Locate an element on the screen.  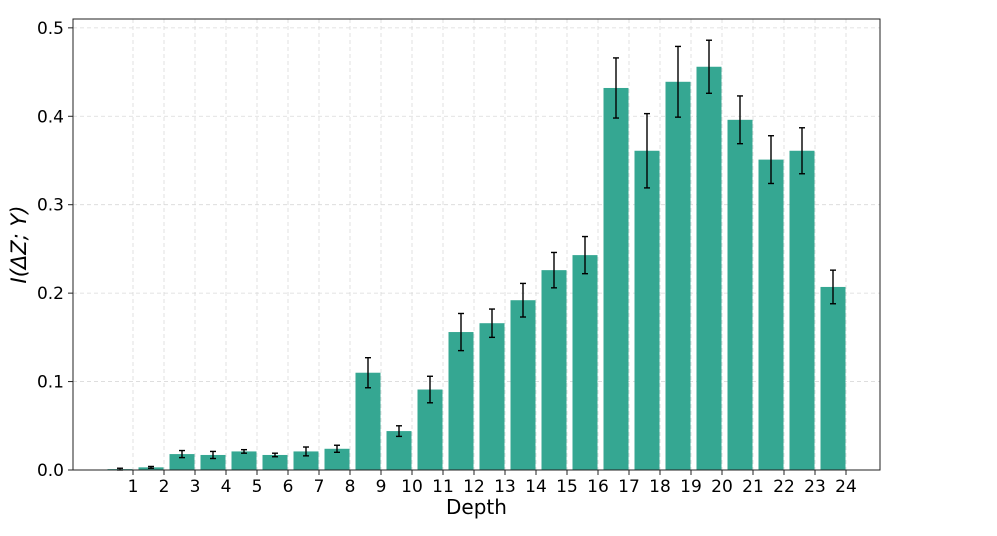
x-tick-label: 3 is located at coordinates (195, 487).